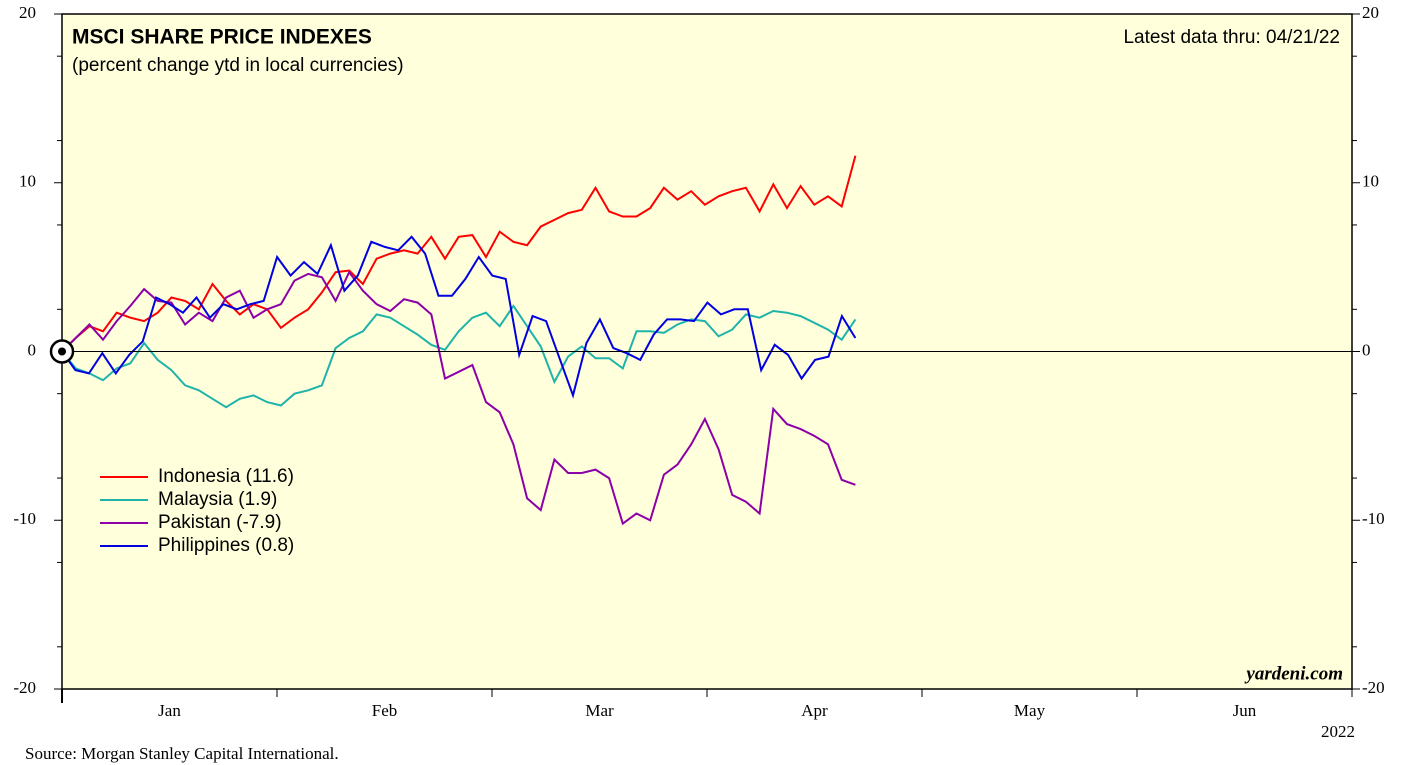 This screenshot has width=1419, height=765. I want to click on y2-tick-label: 20, so click(1370, 12).